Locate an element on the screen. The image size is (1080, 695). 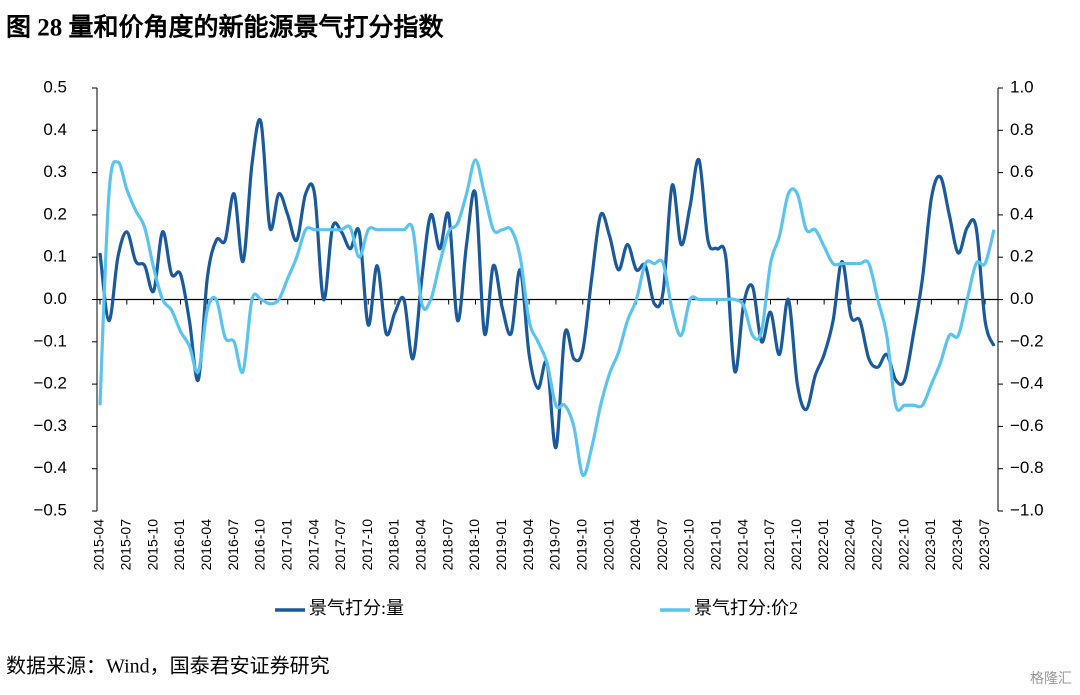
y-tick-label: 0.3 is located at coordinates (55, 171).